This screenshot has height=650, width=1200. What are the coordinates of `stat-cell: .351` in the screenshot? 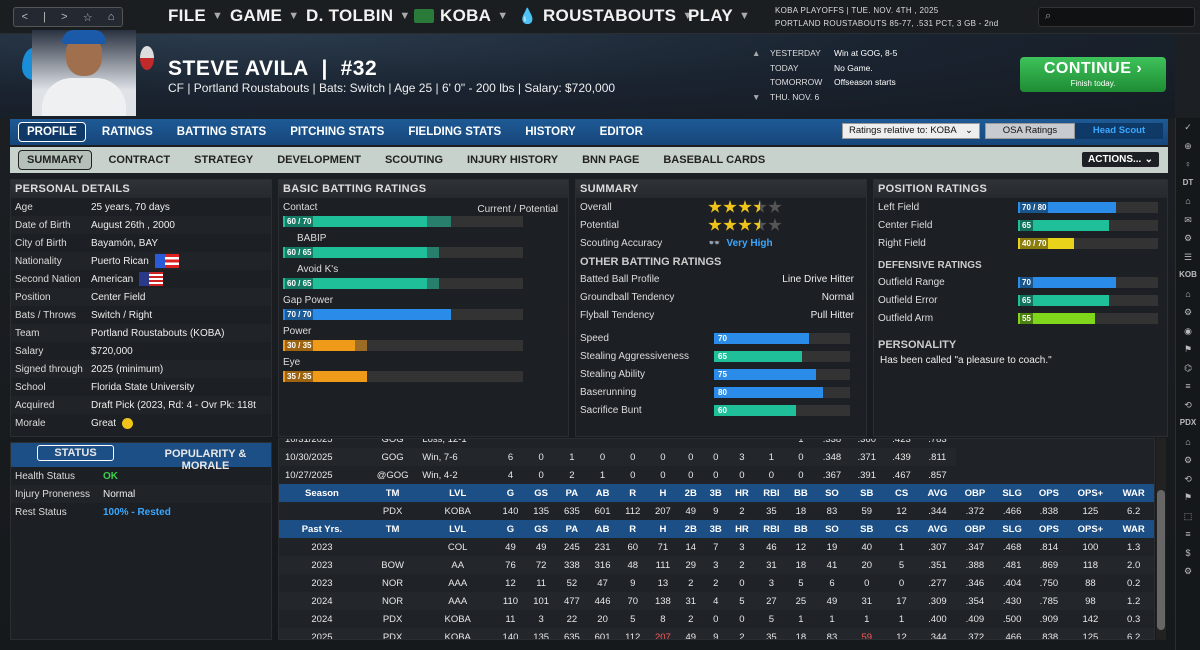 It's located at (937, 565).